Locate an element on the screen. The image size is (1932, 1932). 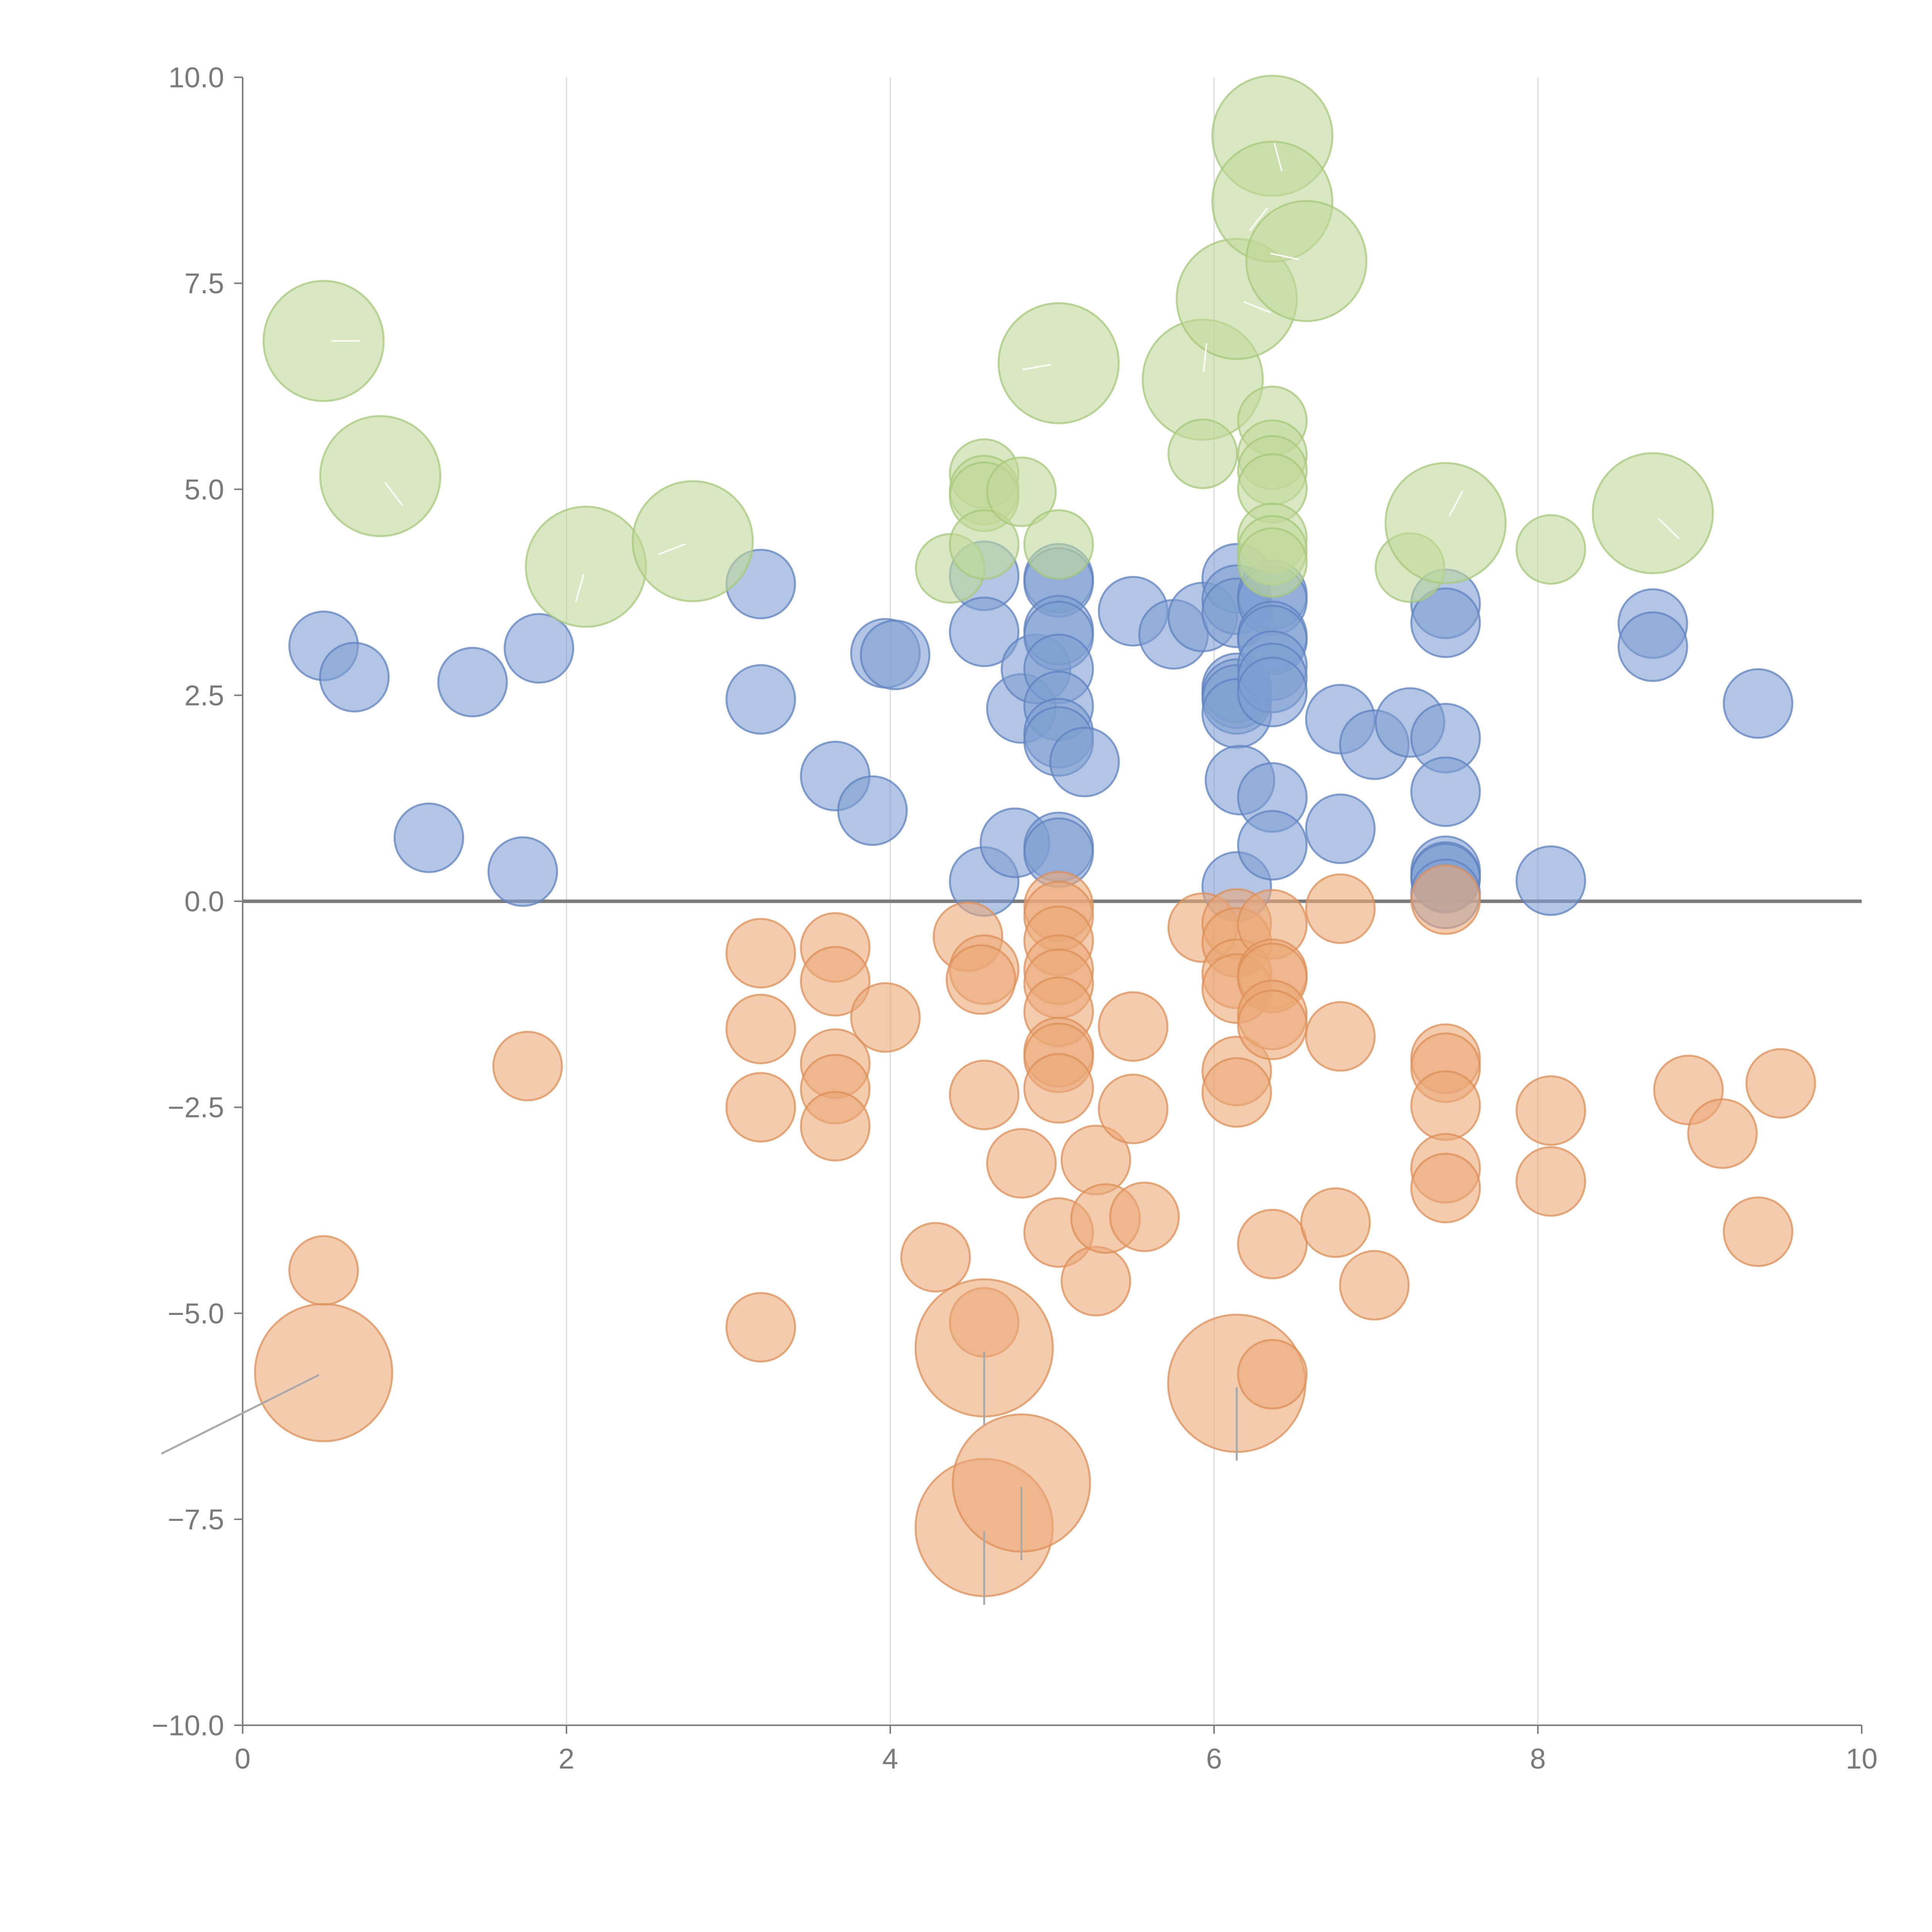
y-tick-label: −2.5 is located at coordinates (196, 1108).